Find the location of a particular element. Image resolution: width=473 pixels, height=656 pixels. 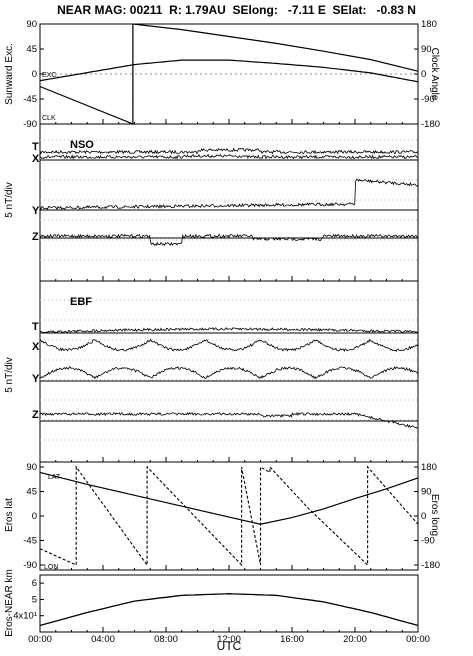

nso-y-trace is located at coordinates (229, 194).